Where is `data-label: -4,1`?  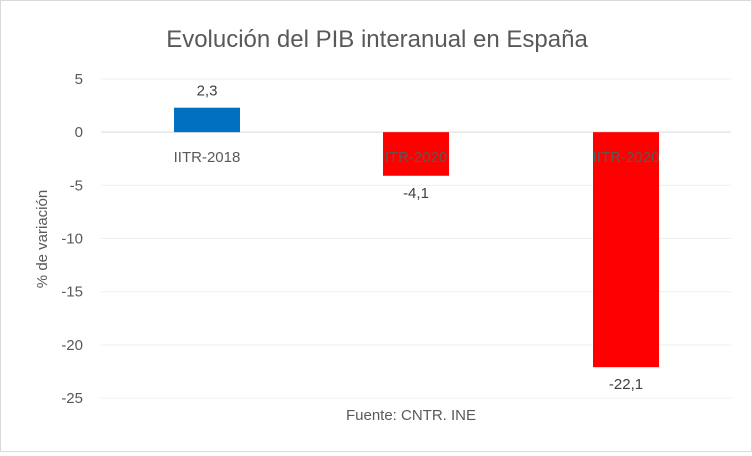
data-label: -4,1 is located at coordinates (416, 193).